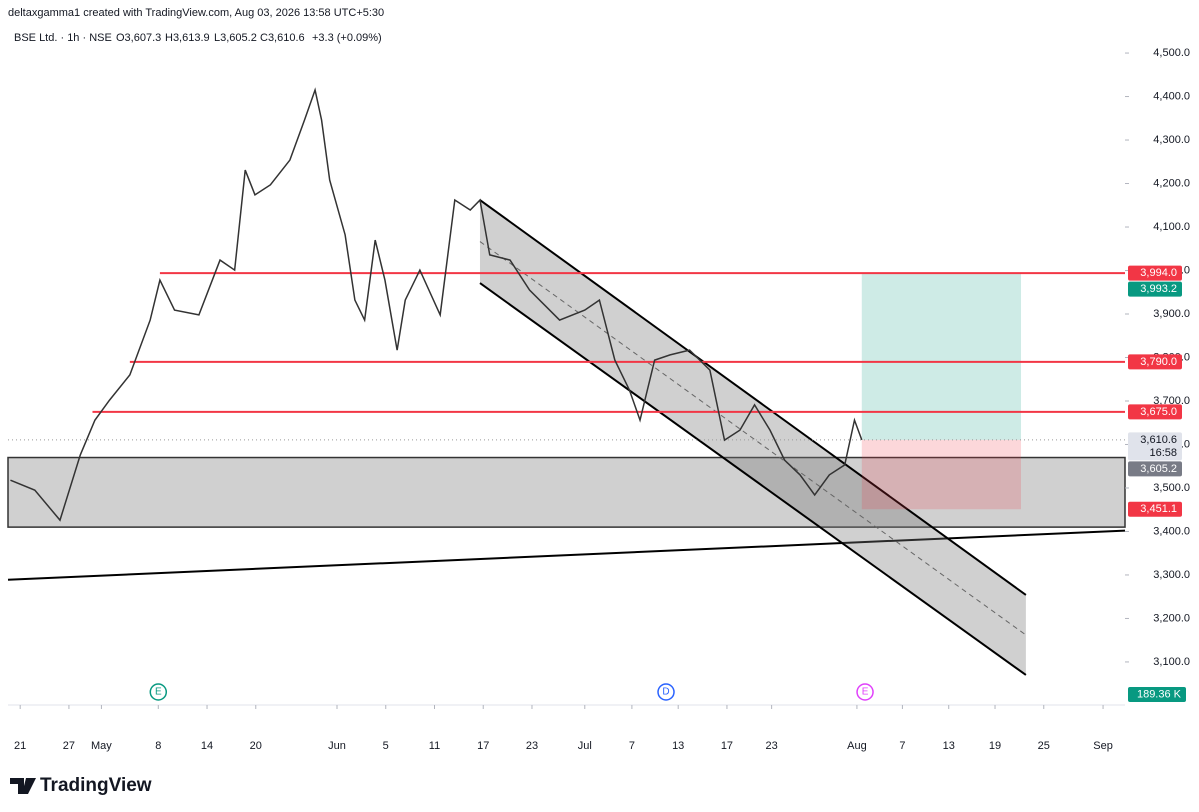  What do you see at coordinates (1171, 53) in the screenshot?
I see `y-tick-label: 4,500.0` at bounding box center [1171, 53].